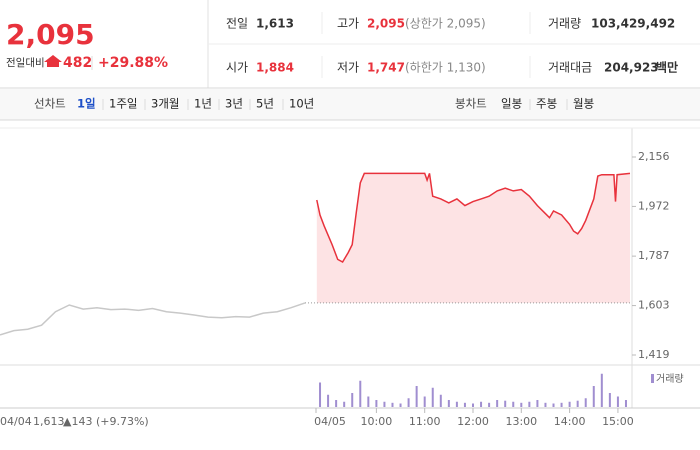 Image resolution: width=700 pixels, height=450 pixels. What do you see at coordinates (618, 421) in the screenshot?
I see `x-tick-label: 15:00` at bounding box center [618, 421].